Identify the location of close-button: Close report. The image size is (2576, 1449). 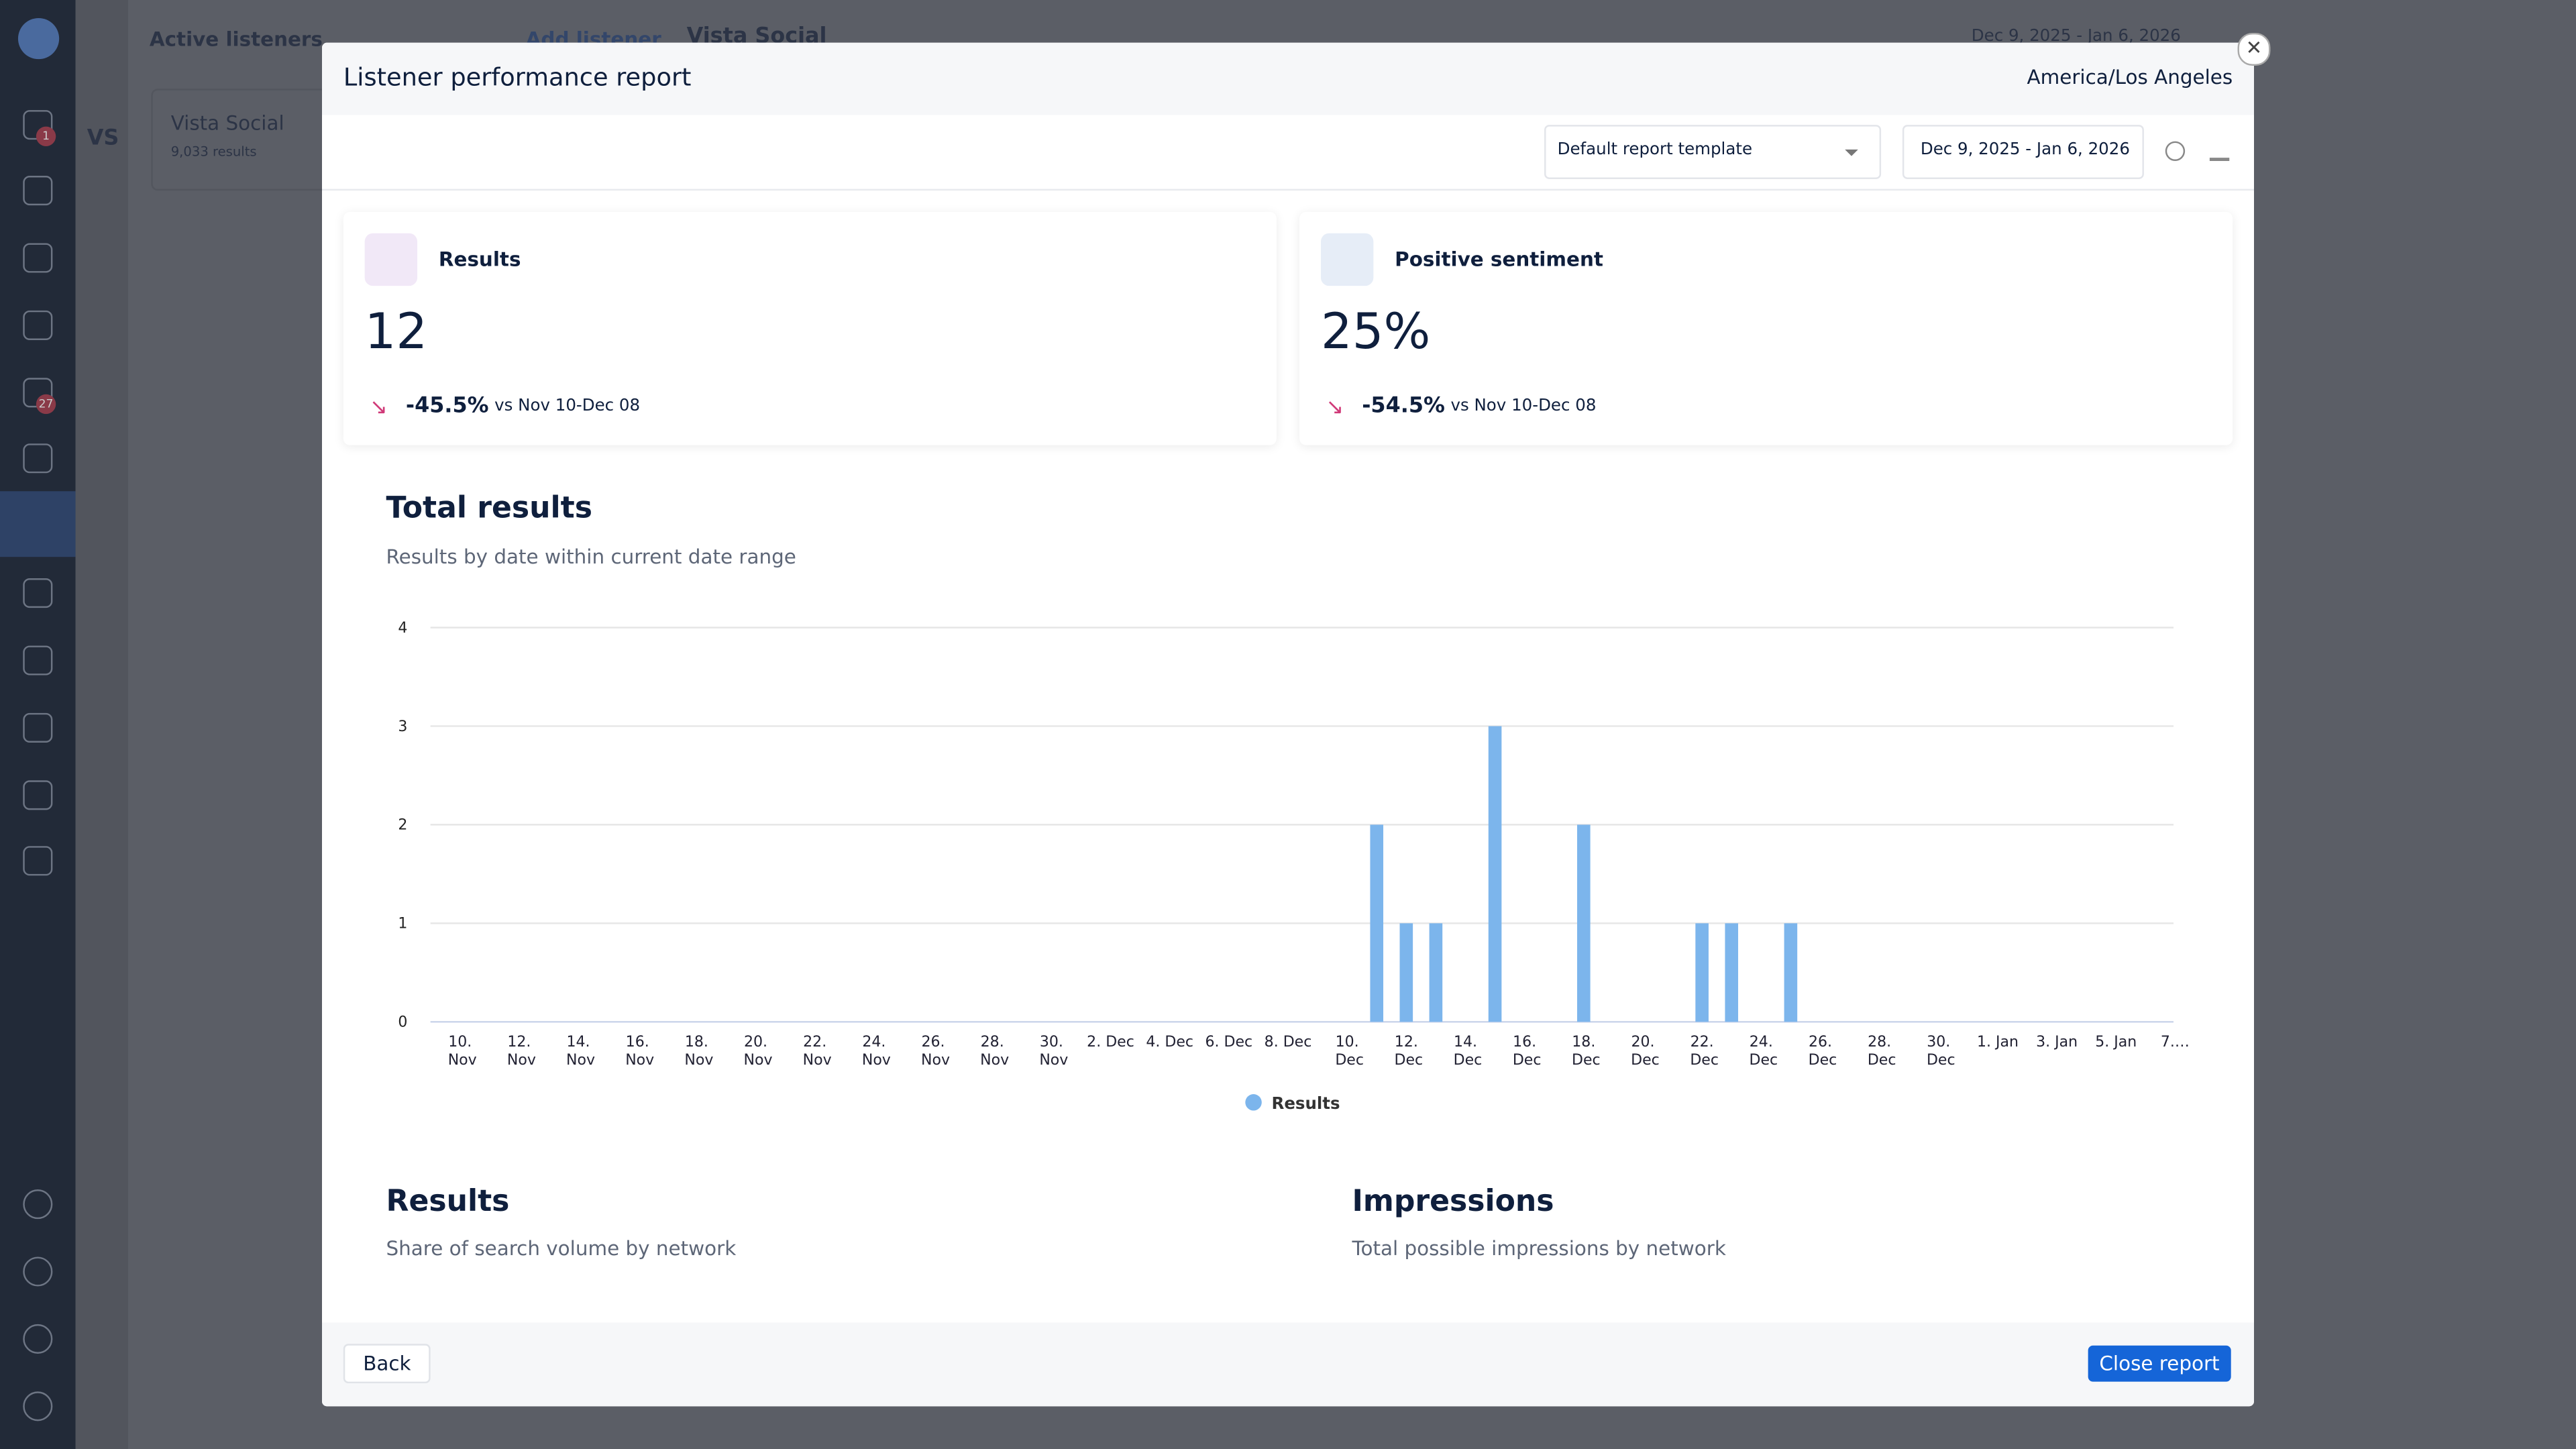
(2159, 1363).